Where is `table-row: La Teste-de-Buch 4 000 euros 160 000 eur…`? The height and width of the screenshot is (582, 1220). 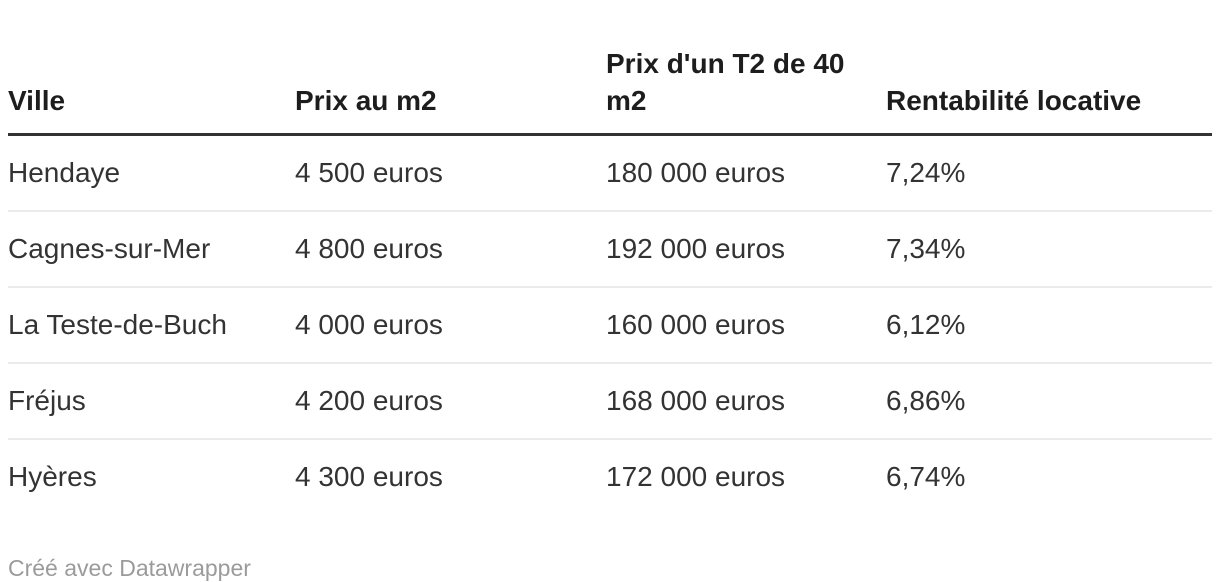
table-row: La Teste-de-Buch 4 000 euros 160 000 eur… is located at coordinates (610, 325).